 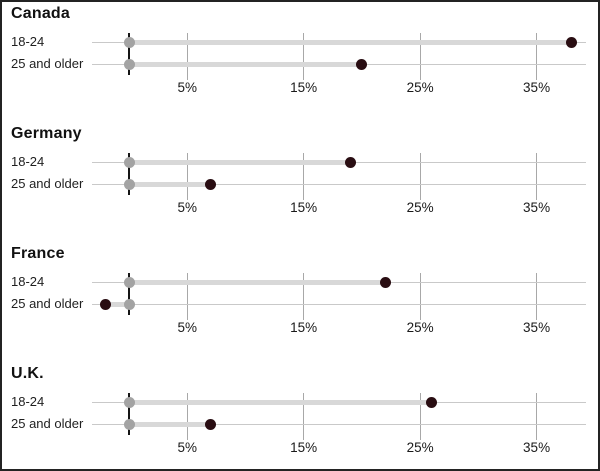 What do you see at coordinates (38, 253) in the screenshot?
I see `panel-title: France` at bounding box center [38, 253].